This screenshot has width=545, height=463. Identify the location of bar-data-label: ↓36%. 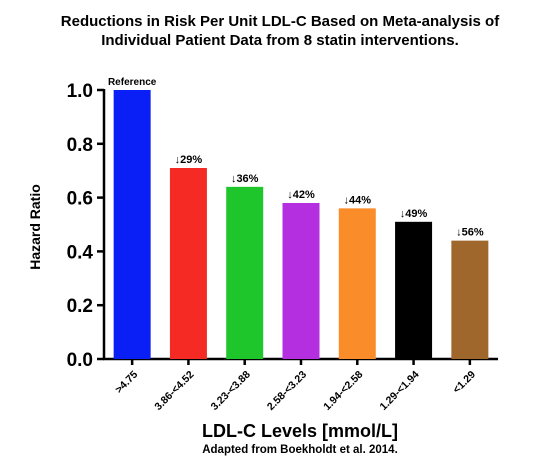
(245, 179).